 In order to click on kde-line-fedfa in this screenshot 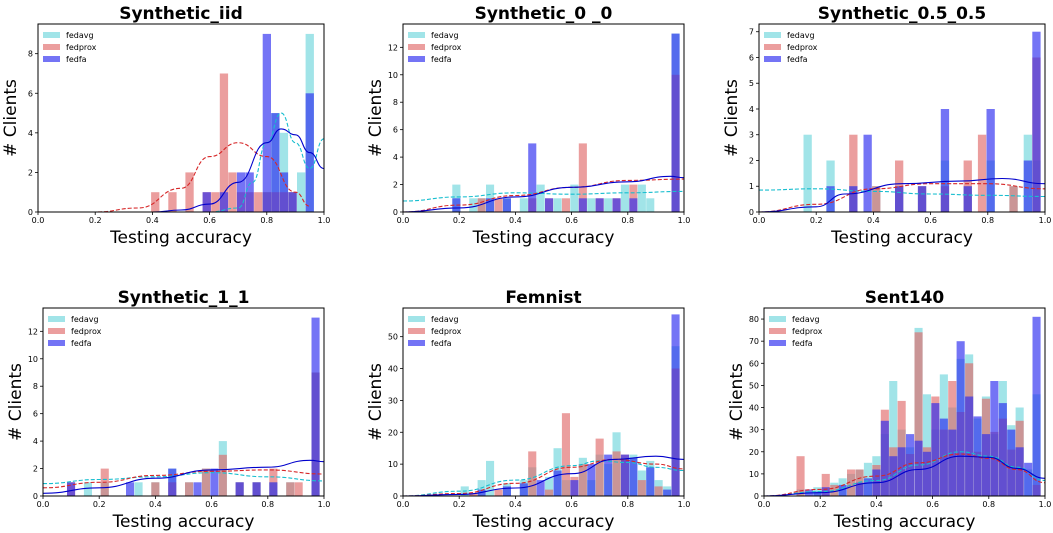, I will do `click(902, 195)`.